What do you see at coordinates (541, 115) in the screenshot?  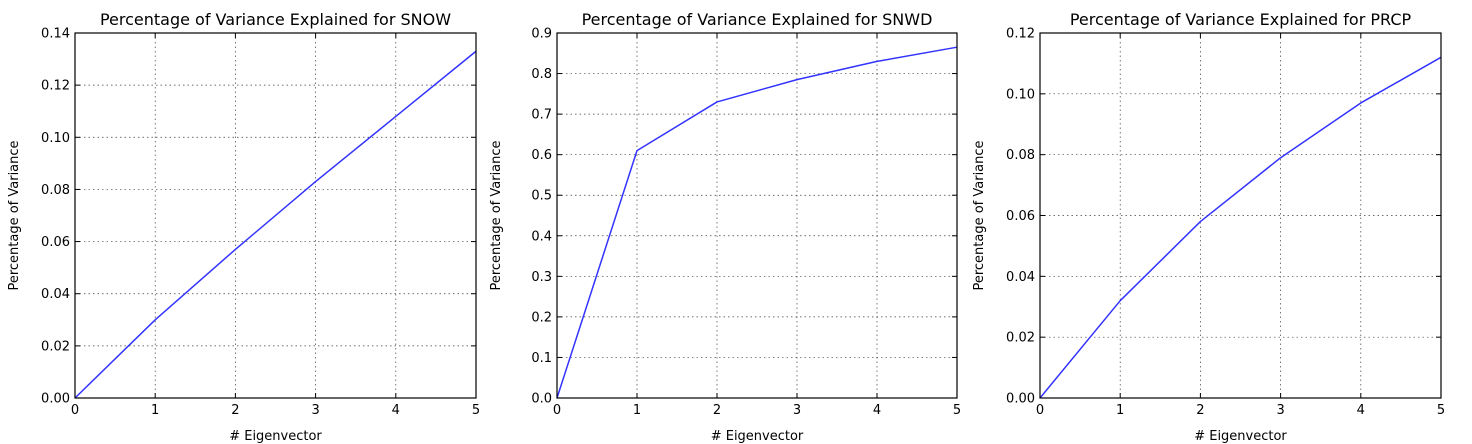 I see `y-tick-label: 0.7` at bounding box center [541, 115].